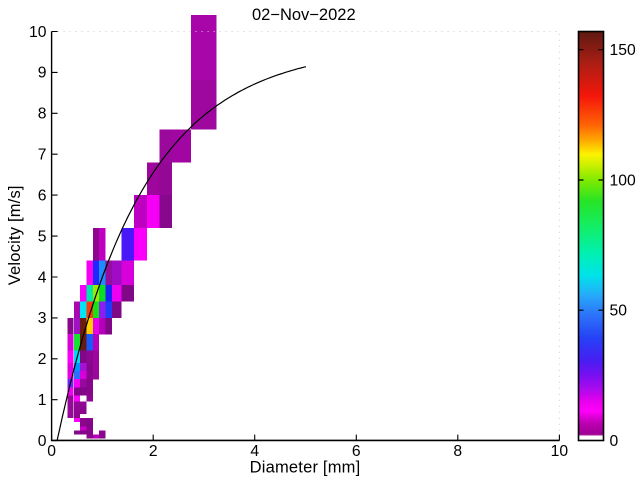 The height and width of the screenshot is (480, 640). I want to click on svg-text: 3, so click(42, 318).